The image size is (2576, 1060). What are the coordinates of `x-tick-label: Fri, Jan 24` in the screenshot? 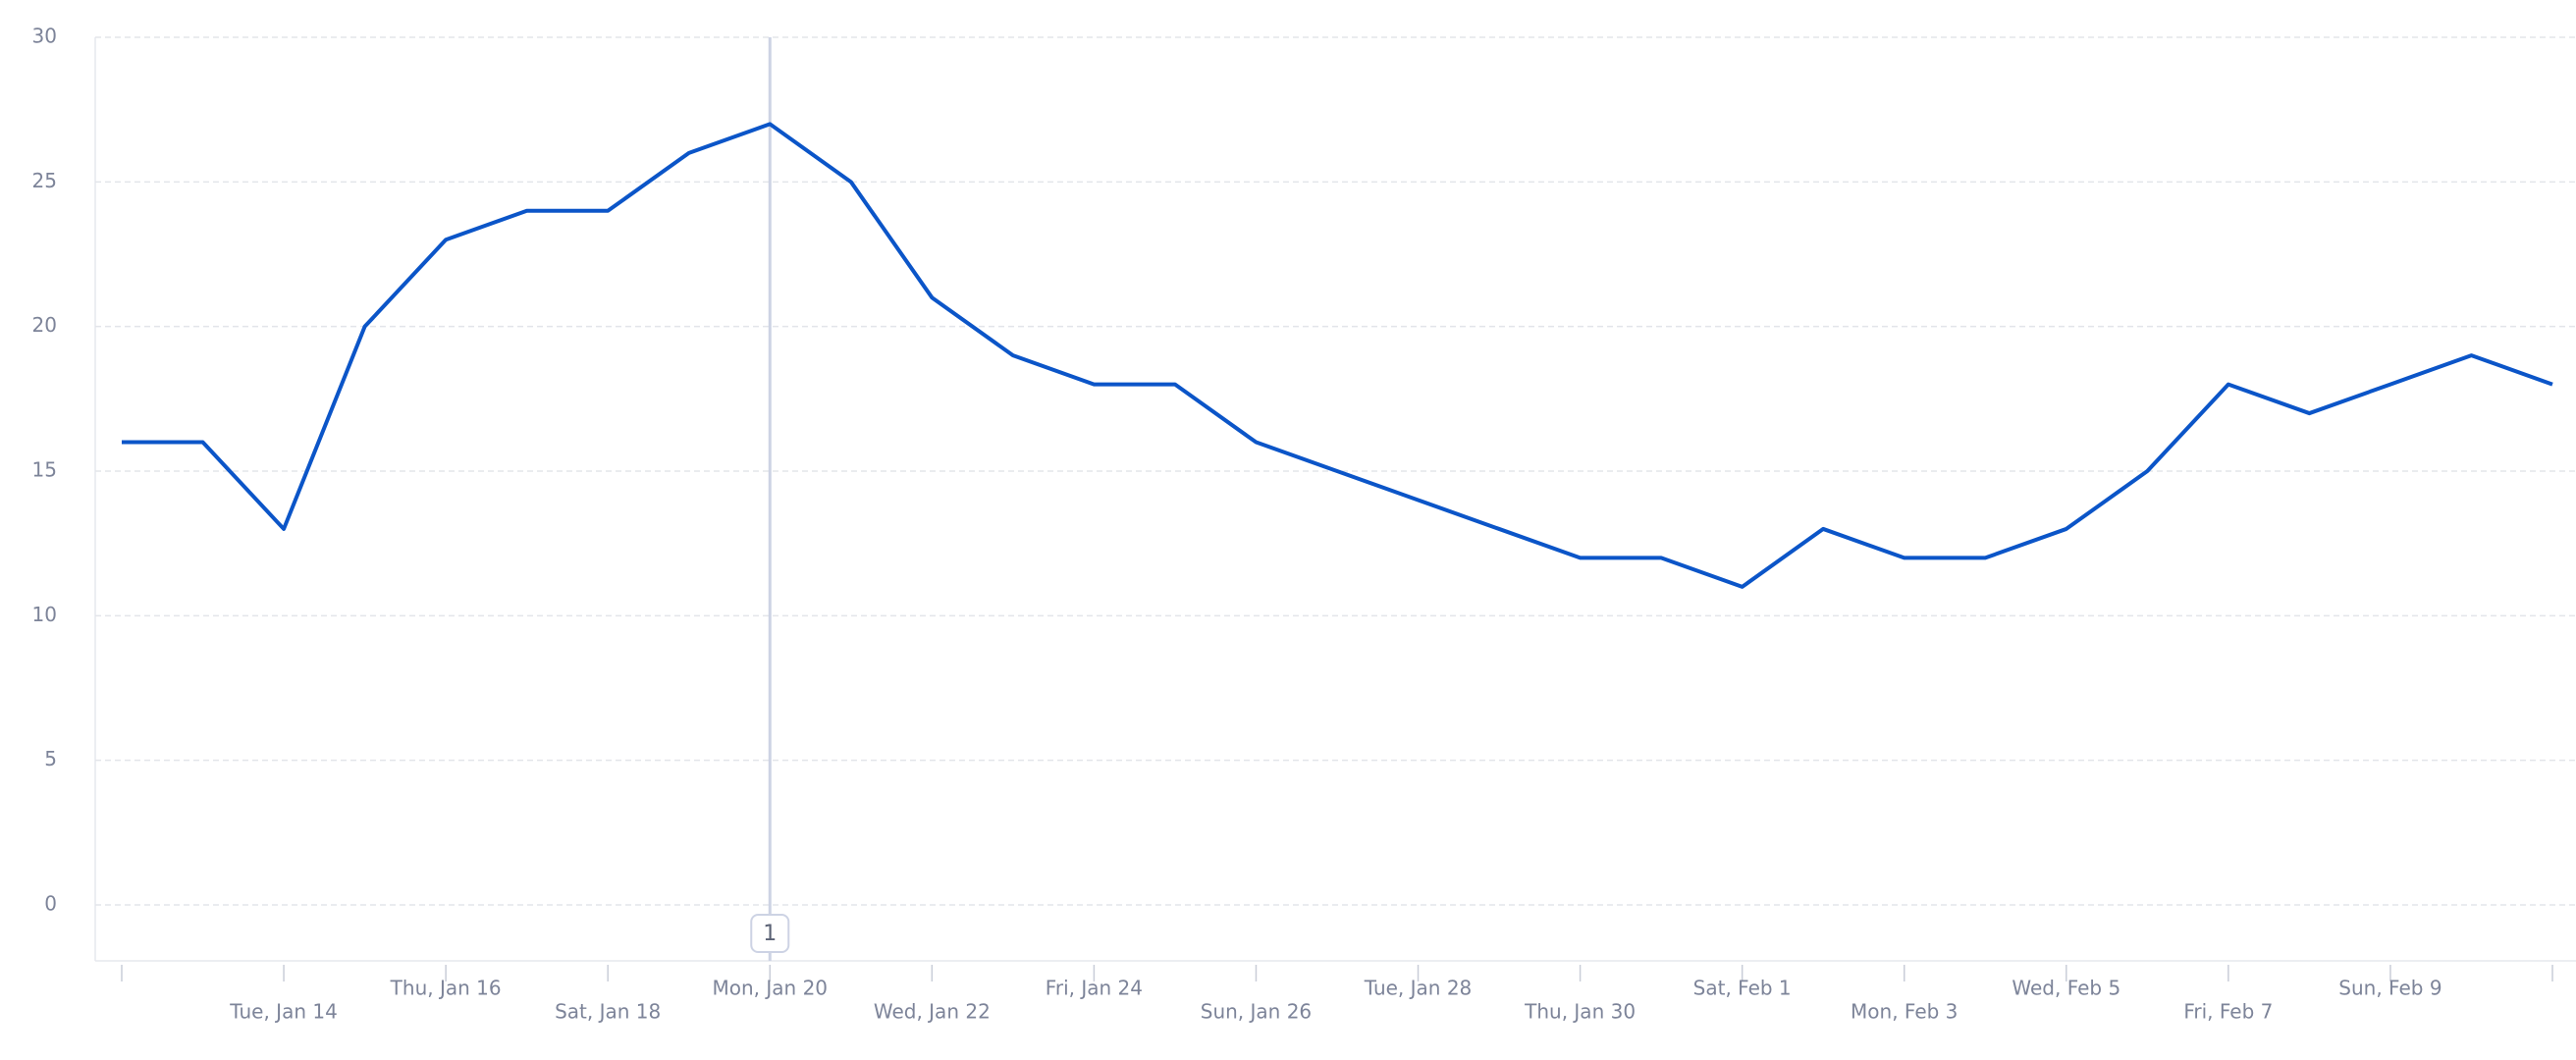 It's located at (1094, 989).